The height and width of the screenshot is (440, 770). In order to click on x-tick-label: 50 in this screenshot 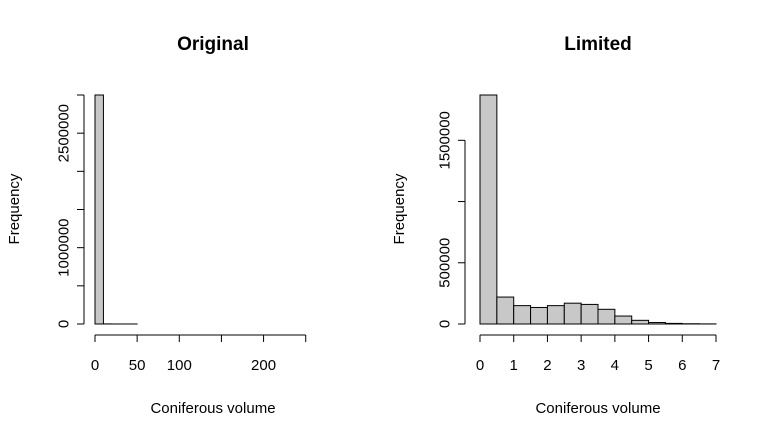, I will do `click(137, 365)`.